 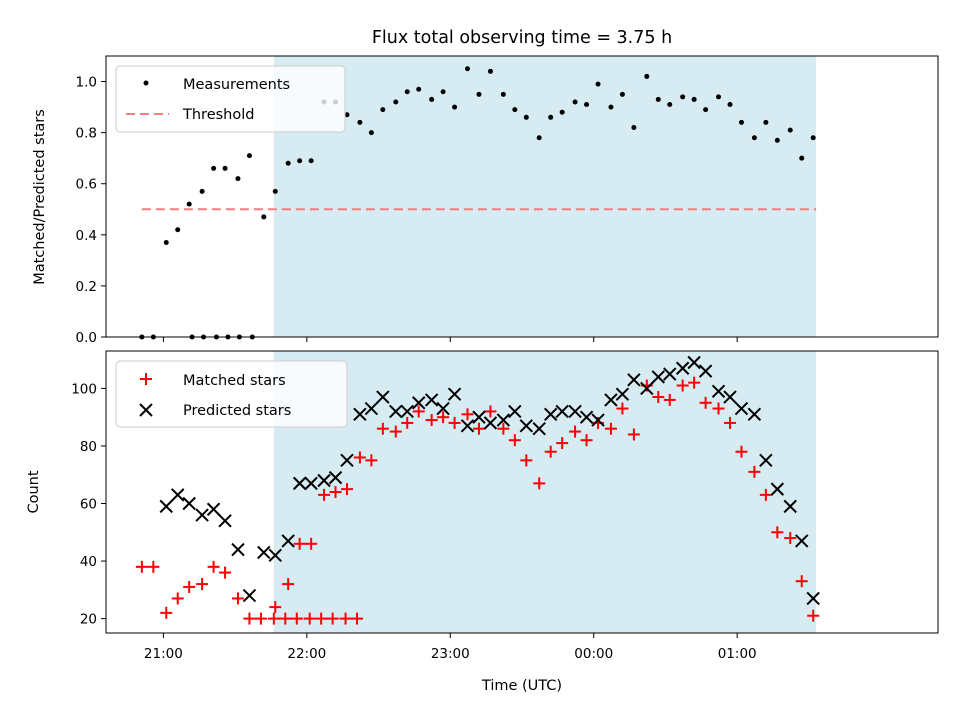 What do you see at coordinates (146, 83) in the screenshot?
I see `legend-measurements-marker` at bounding box center [146, 83].